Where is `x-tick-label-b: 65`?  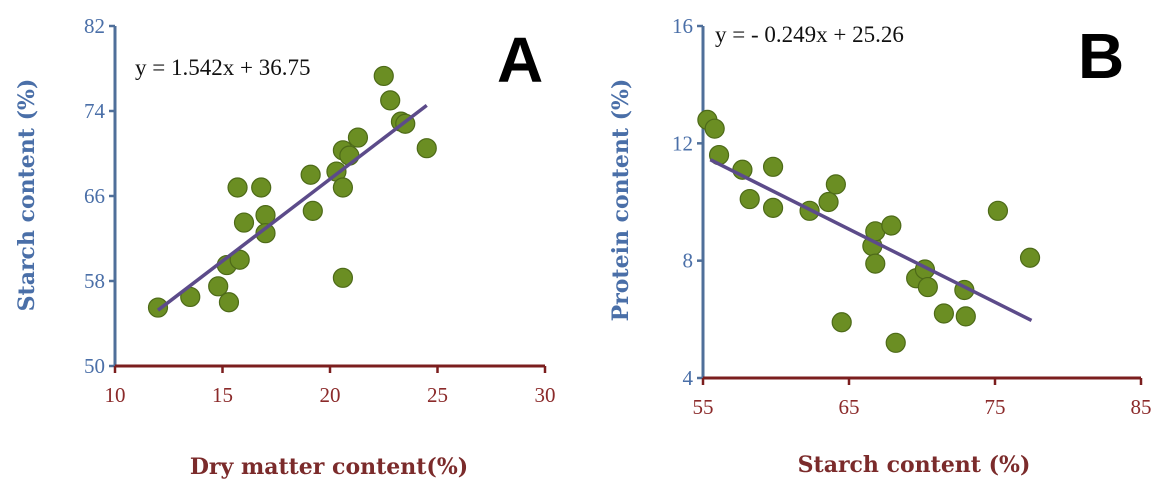 x-tick-label-b: 65 is located at coordinates (849, 407).